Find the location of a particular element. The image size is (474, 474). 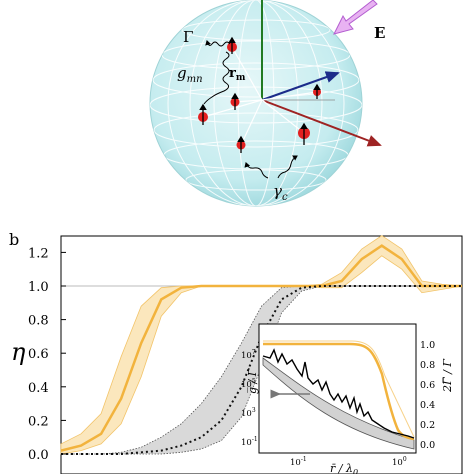

y-ticks: 0.0 0.2 0.4 0.6 0.8 1.0 1.2 is located at coordinates (47, 354).